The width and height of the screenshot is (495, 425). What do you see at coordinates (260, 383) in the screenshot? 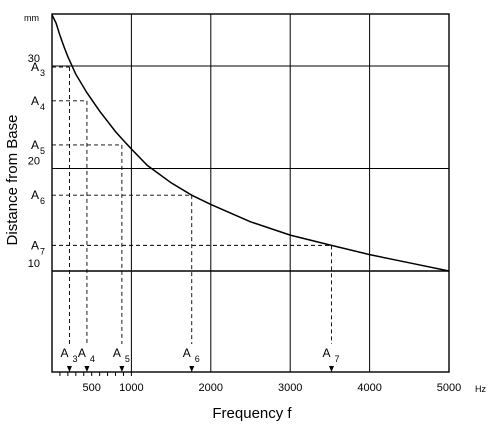
I see `x-axis: 500 1000 2000 3000 4000 5000` at bounding box center [260, 383].